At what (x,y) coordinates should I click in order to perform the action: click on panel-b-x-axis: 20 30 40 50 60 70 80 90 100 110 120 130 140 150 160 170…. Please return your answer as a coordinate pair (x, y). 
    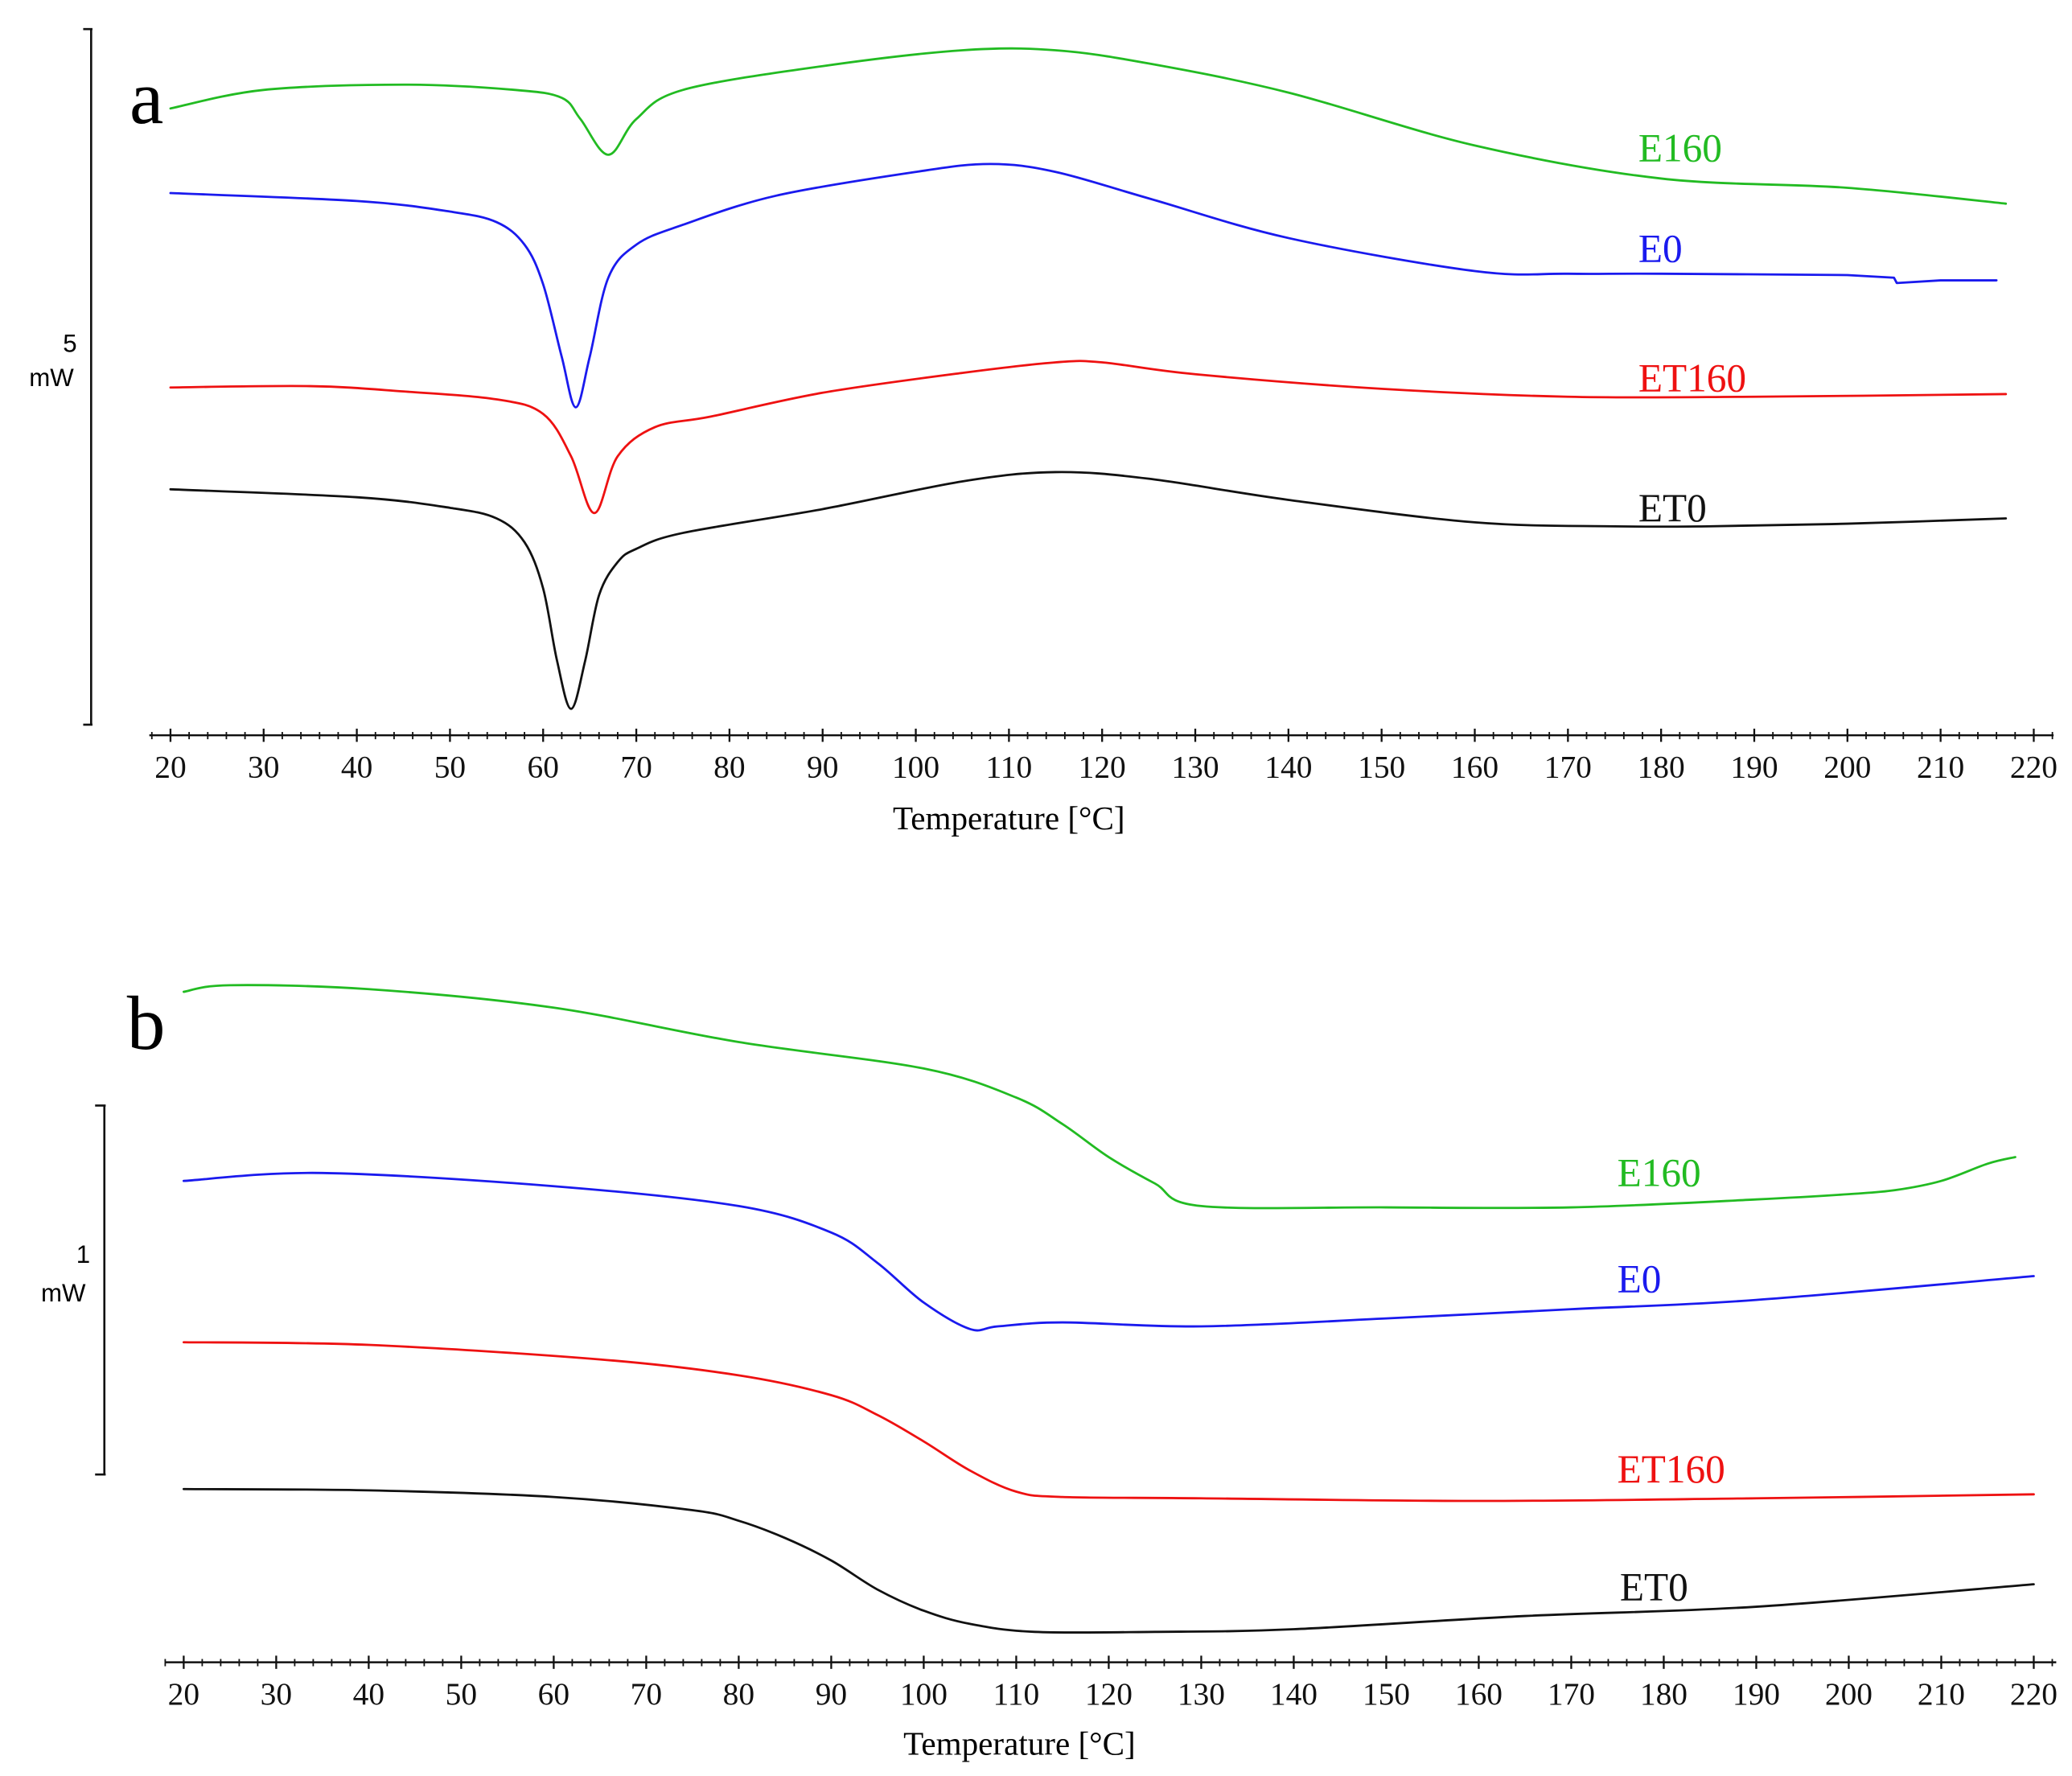
    Looking at the image, I should click on (1111, 1683).